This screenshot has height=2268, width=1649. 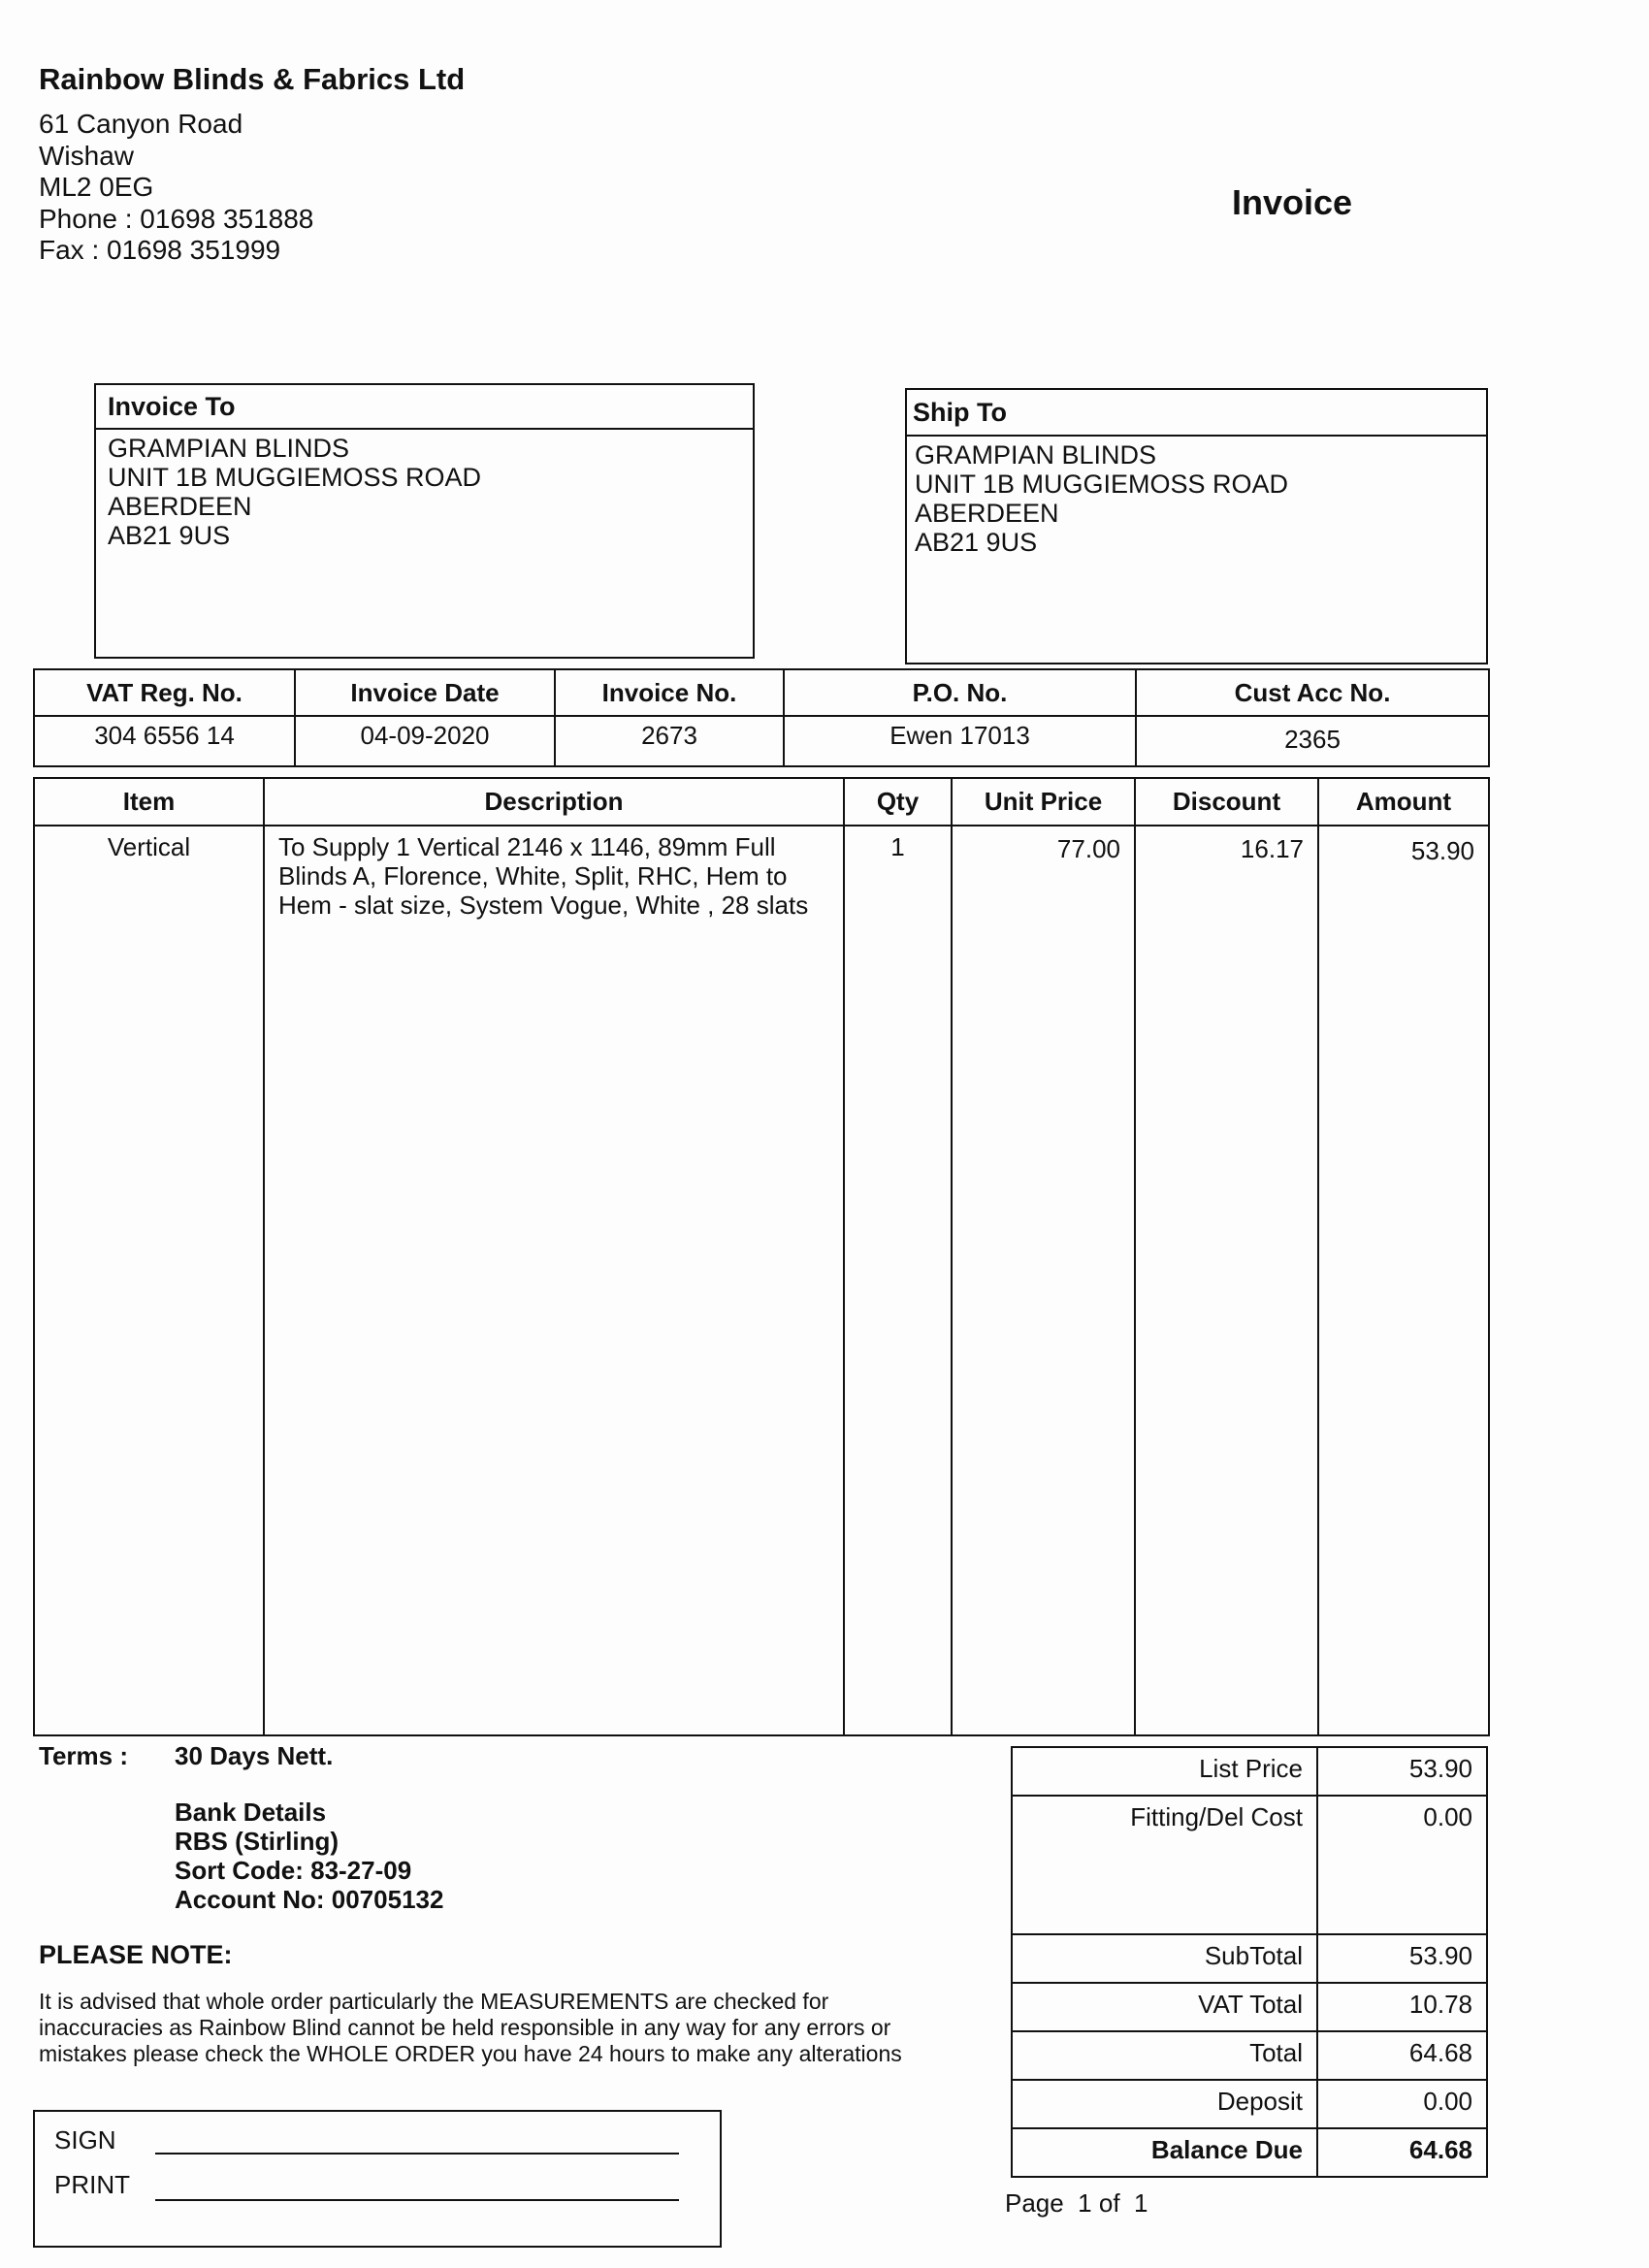 What do you see at coordinates (1102, 484) in the screenshot?
I see `ship-to-line: UNIT 1B MUGGIEMOSS ROAD` at bounding box center [1102, 484].